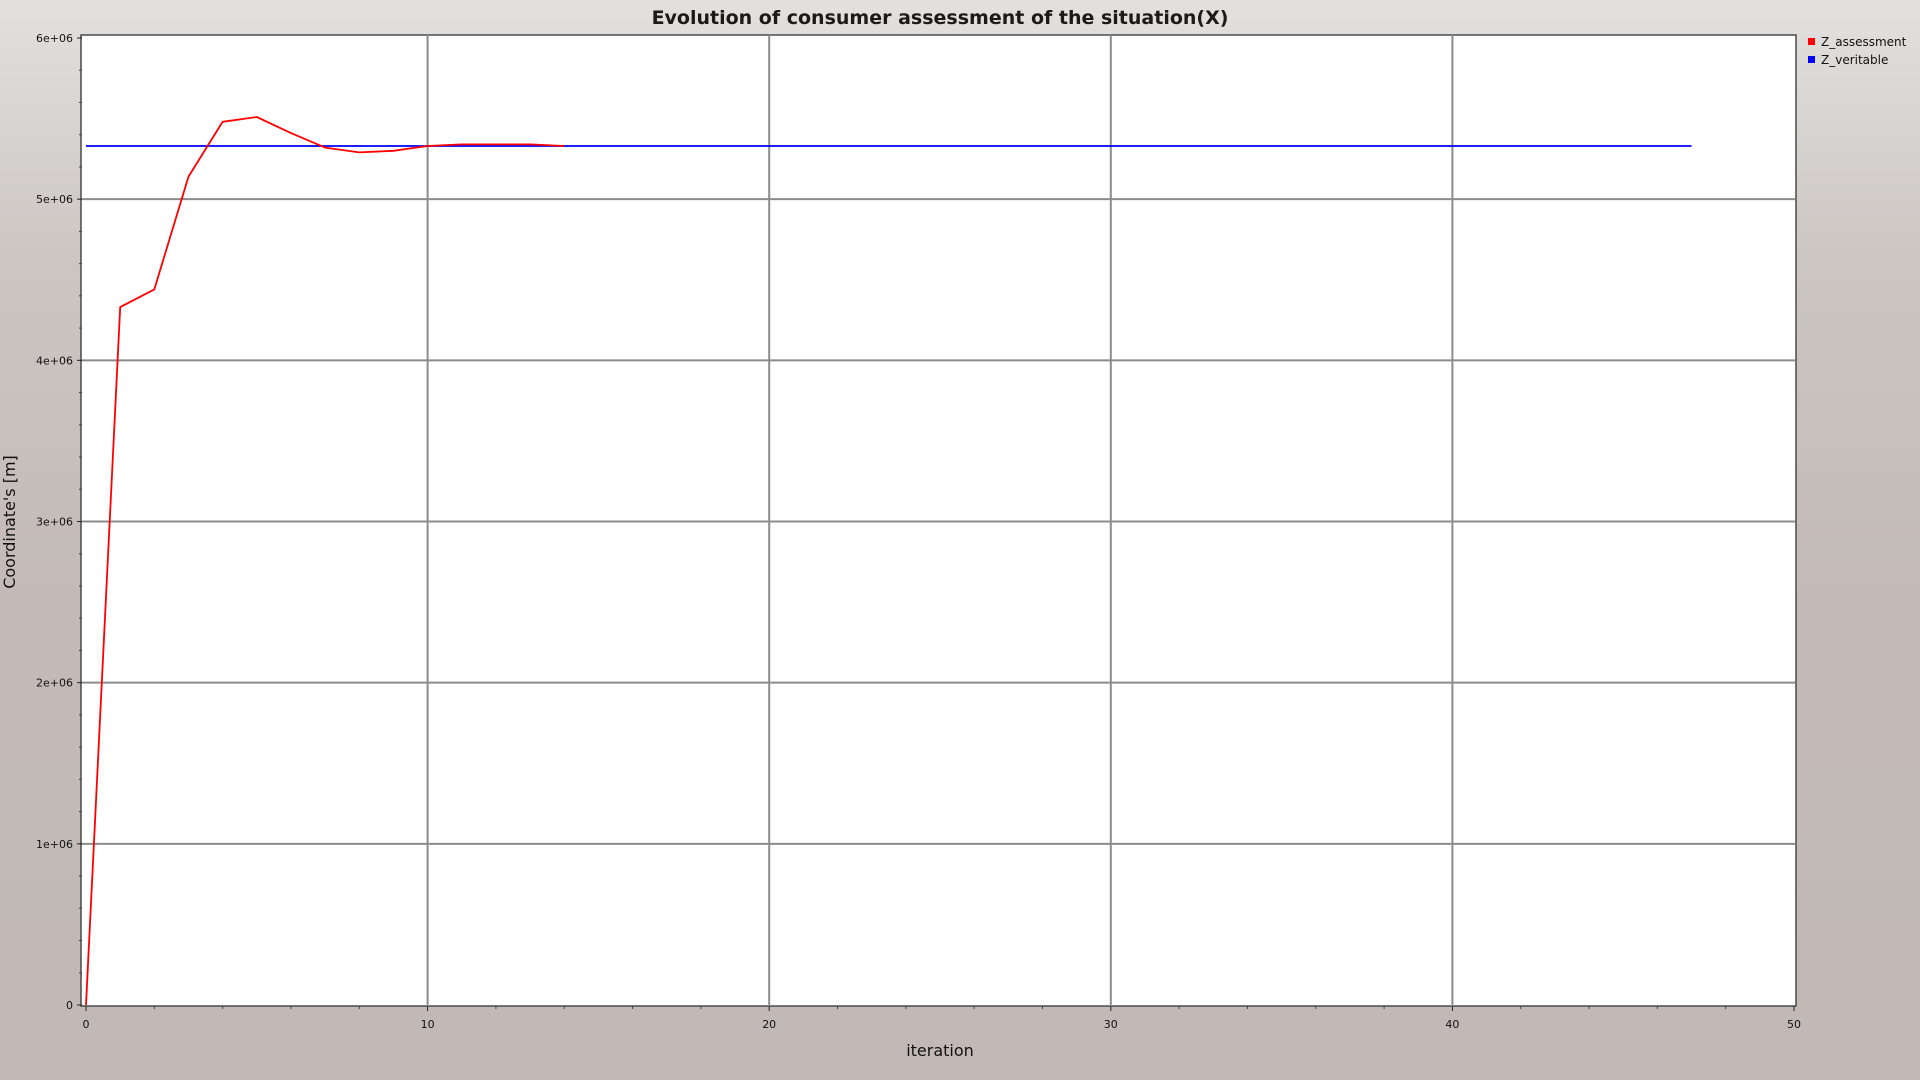 The height and width of the screenshot is (1080, 1920). Describe the element at coordinates (54, 683) in the screenshot. I see `y-tick-label: 2e+06` at that location.